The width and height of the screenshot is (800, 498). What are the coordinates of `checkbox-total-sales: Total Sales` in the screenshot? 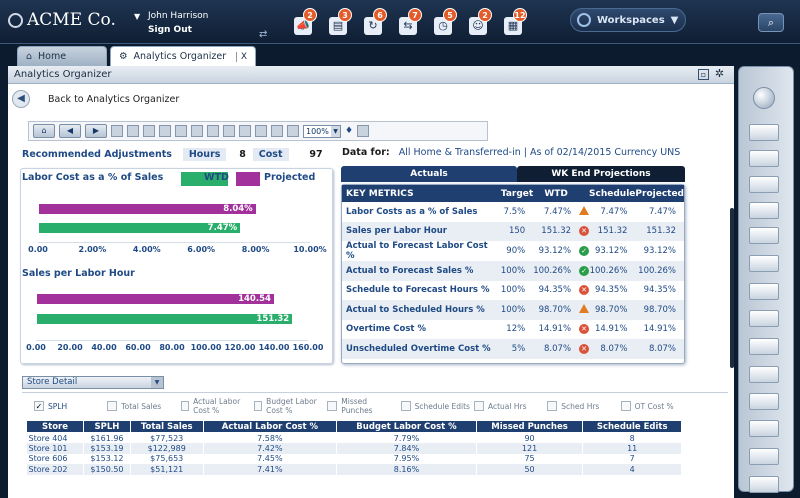 It's located at (143, 406).